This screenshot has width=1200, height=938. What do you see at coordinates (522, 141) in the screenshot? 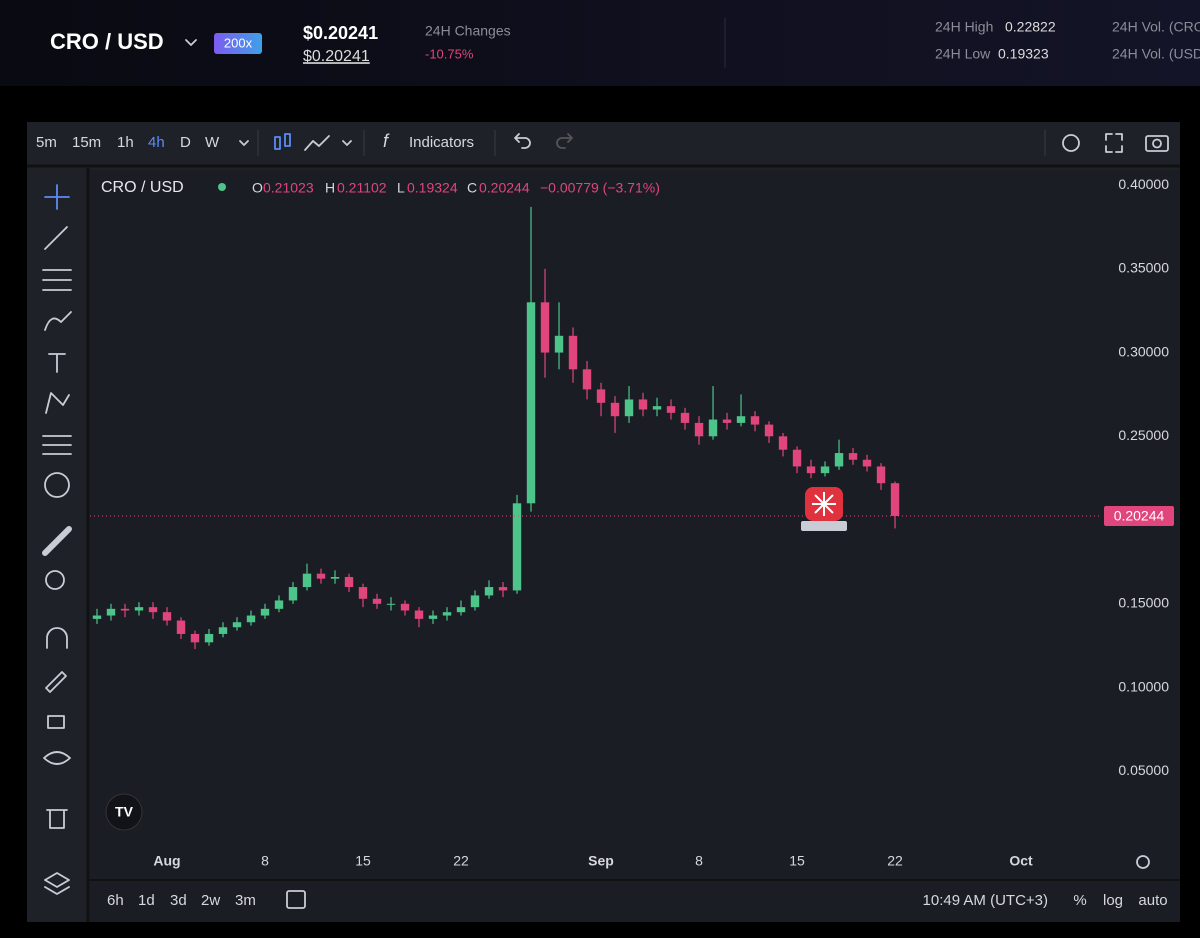
I see `undo` at bounding box center [522, 141].